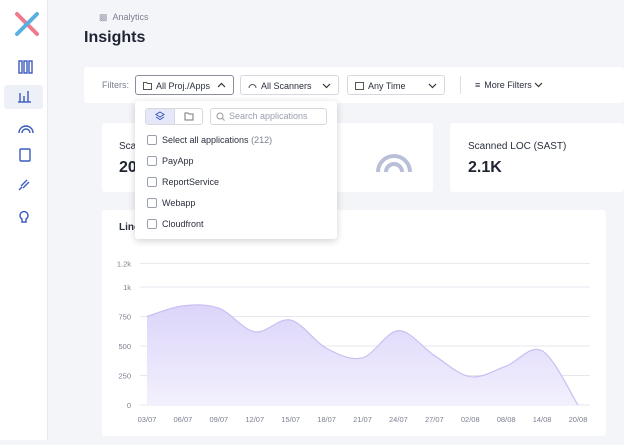 This screenshot has height=445, width=624. I want to click on card-value: 20, so click(128, 167).